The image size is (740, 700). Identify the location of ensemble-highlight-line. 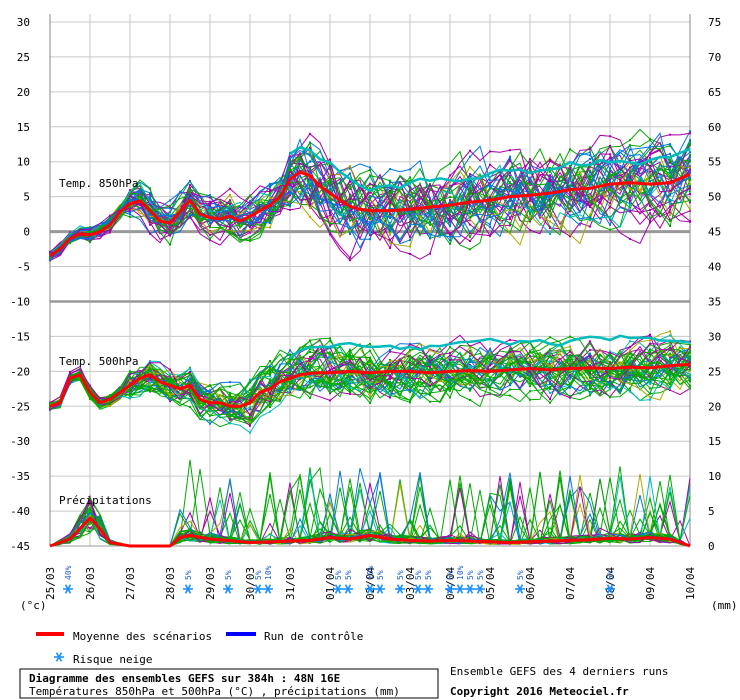
(490, 347).